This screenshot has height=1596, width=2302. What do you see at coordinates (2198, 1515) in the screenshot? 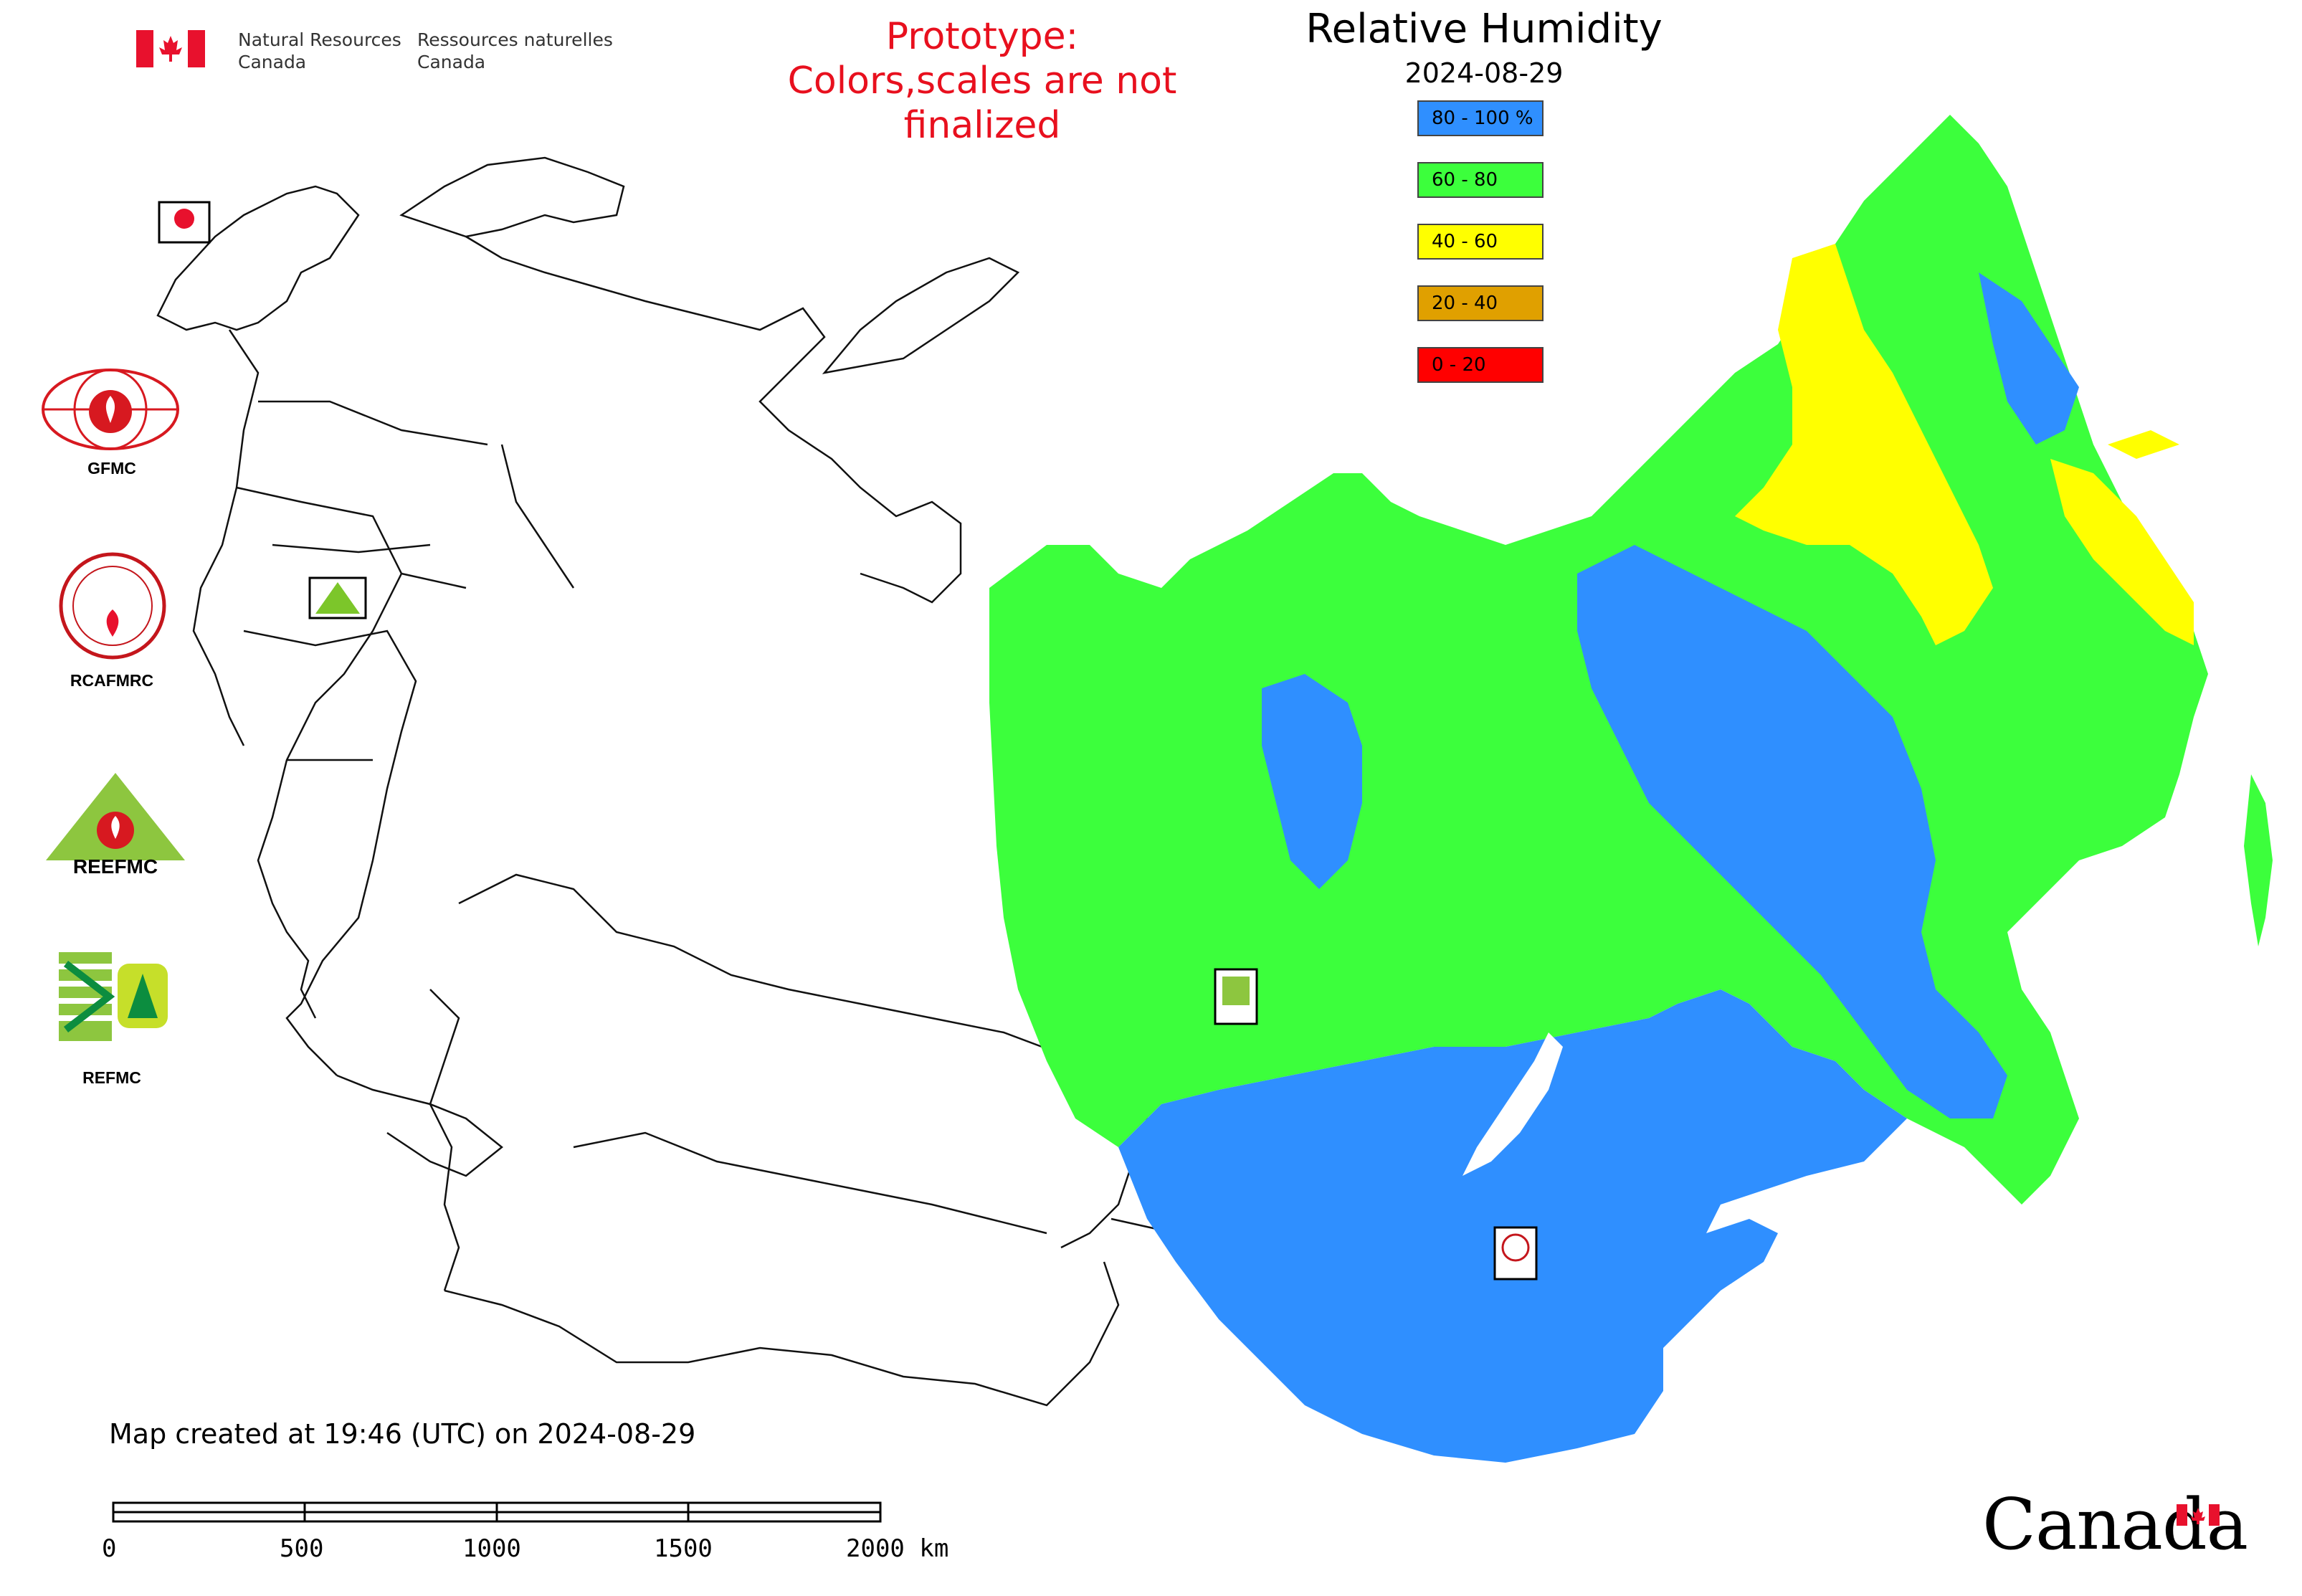
I see `wordmark-flag-icon` at bounding box center [2198, 1515].